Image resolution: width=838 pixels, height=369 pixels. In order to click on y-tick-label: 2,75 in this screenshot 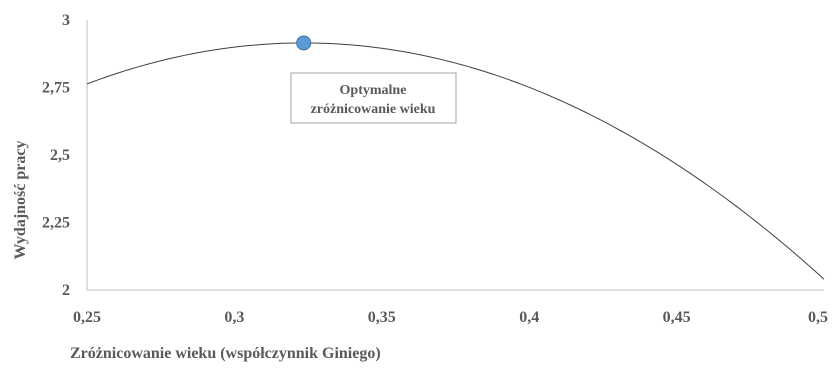, I will do `click(56, 88)`.